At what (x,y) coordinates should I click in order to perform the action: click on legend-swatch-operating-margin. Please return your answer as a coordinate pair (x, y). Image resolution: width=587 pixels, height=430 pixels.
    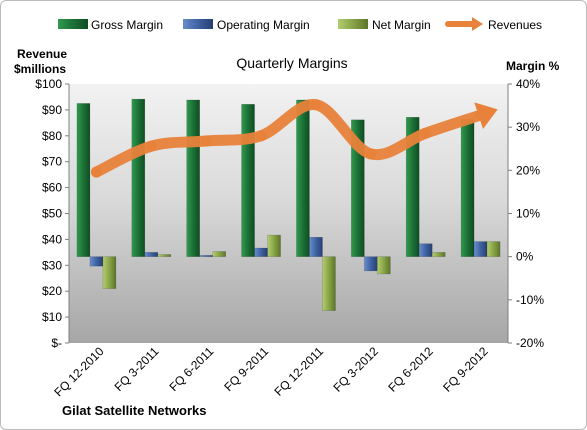
    Looking at the image, I should click on (198, 24).